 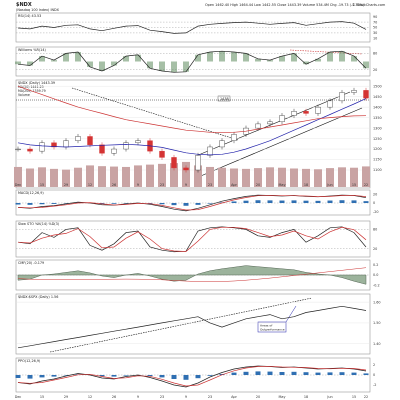 I want to click on willr-line, so click(x=192, y=61).